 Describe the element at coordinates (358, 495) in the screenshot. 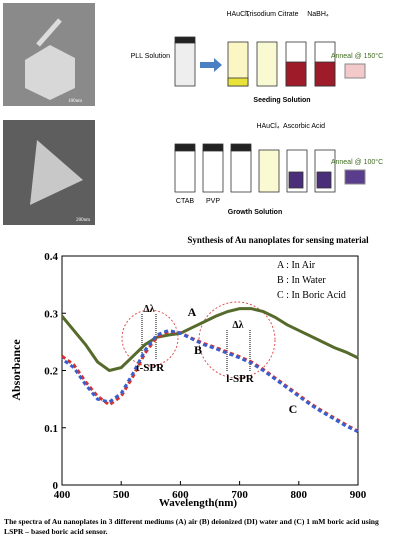

I see `x-tick-label: 900` at that location.